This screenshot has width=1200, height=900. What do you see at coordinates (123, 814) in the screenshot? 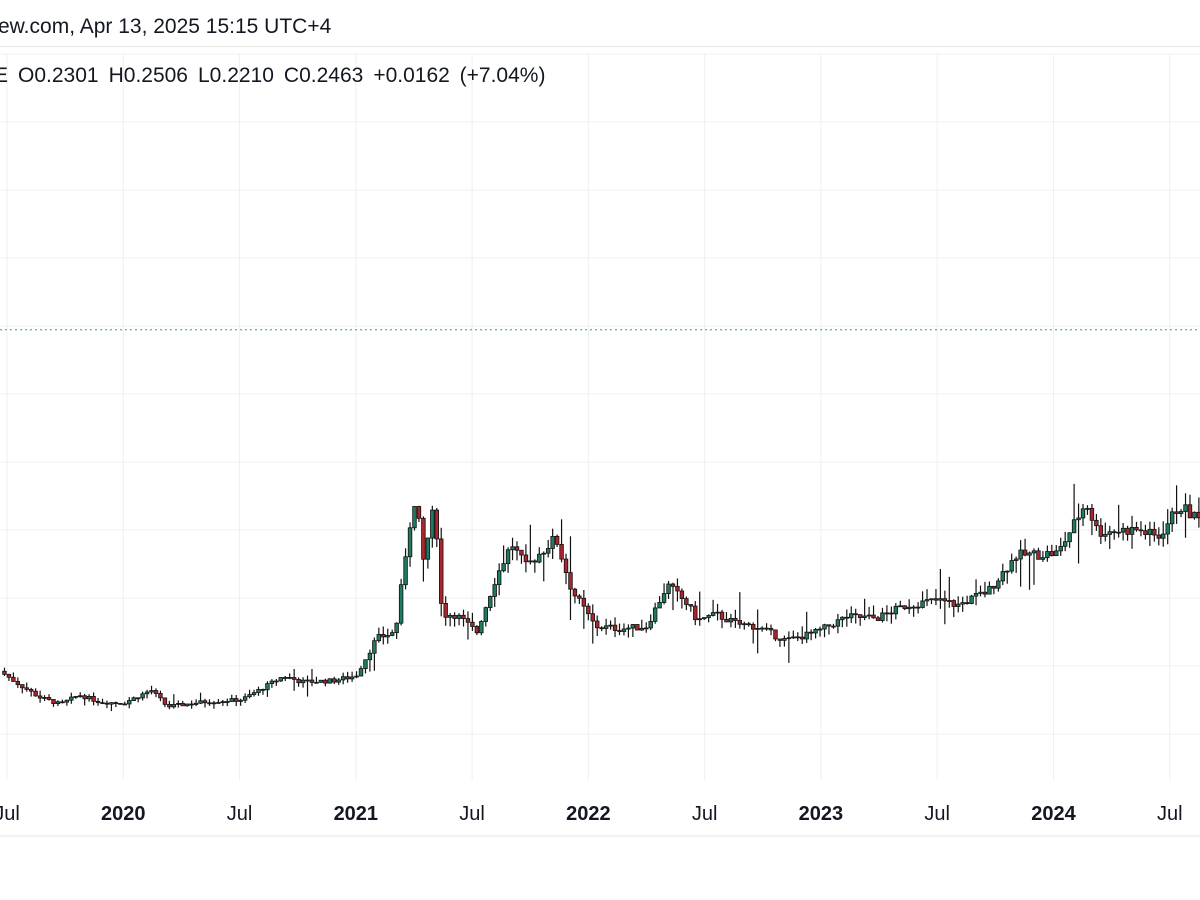
I see `time-axis-label: 2020` at bounding box center [123, 814].